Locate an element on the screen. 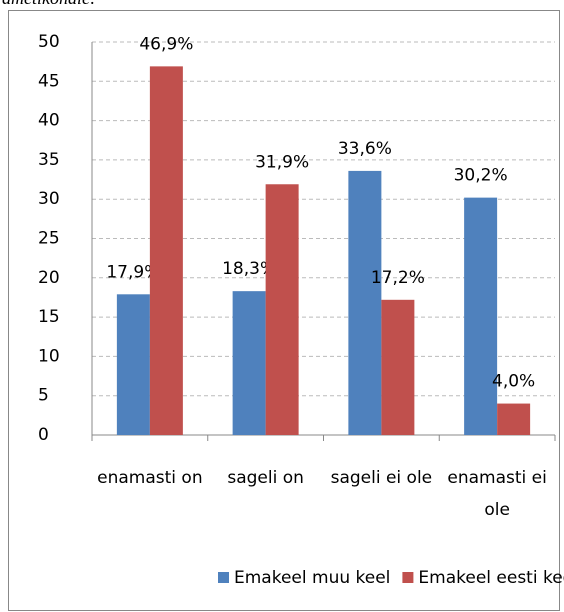 The image size is (564, 612). legend-label: Emakeel muu keel is located at coordinates (312, 578).